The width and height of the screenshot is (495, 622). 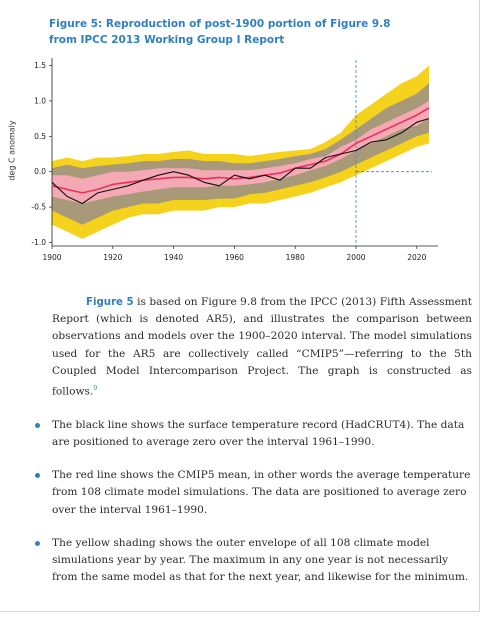 I want to click on x-tick-label: 1980, so click(x=295, y=257).